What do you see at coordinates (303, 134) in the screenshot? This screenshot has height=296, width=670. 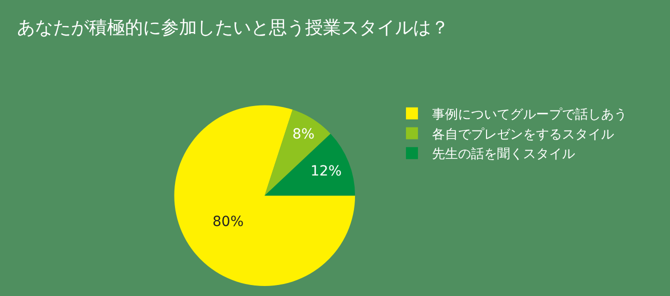 I see `data-label: 8%` at bounding box center [303, 134].